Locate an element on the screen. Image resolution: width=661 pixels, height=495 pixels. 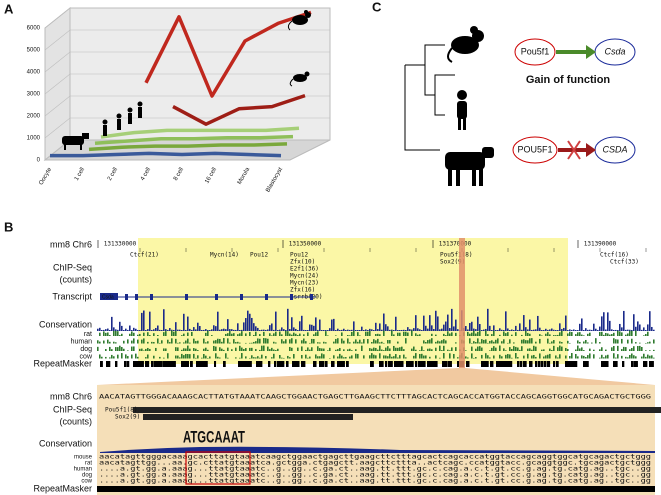
series-line is located at coordinates (188, 147).